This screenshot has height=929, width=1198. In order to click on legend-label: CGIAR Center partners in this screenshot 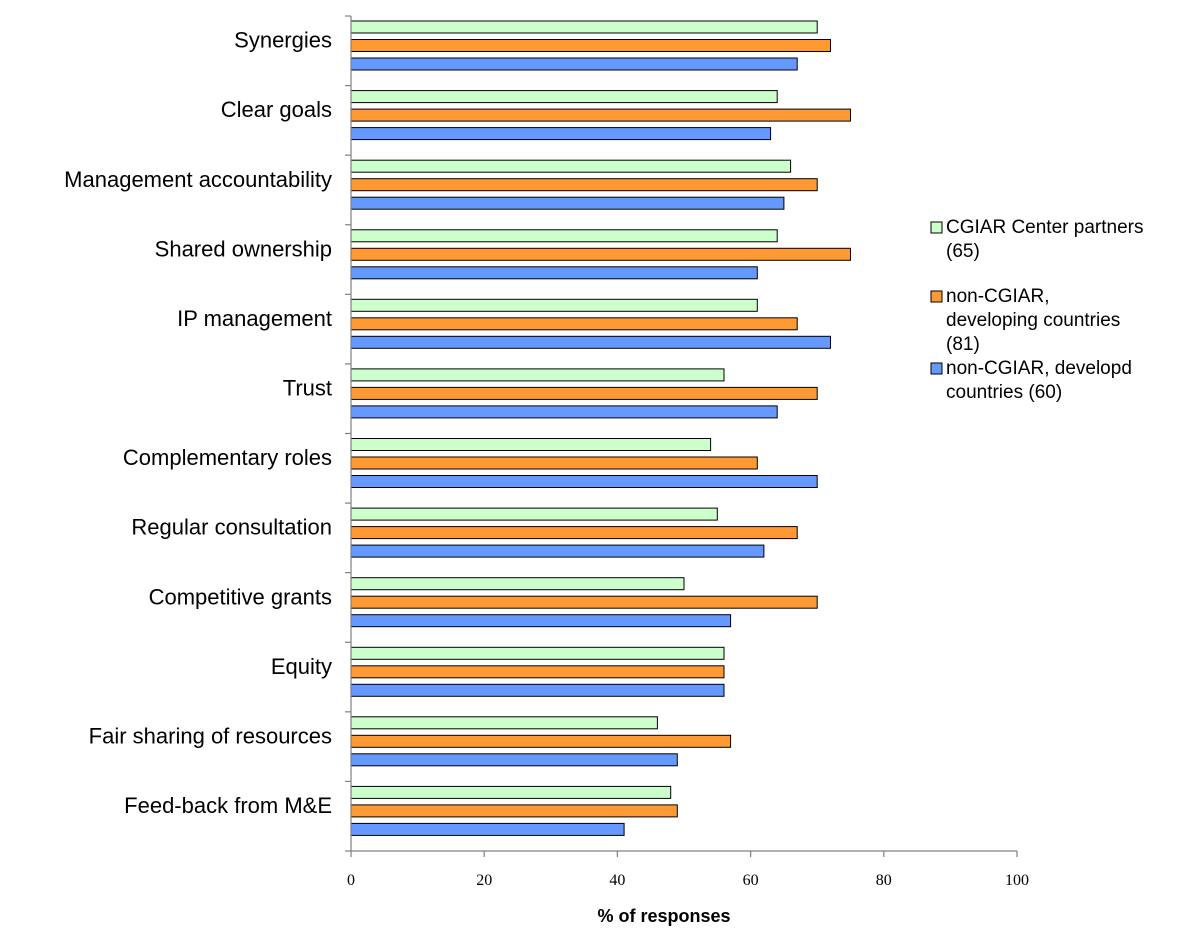, I will do `click(1044, 227)`.